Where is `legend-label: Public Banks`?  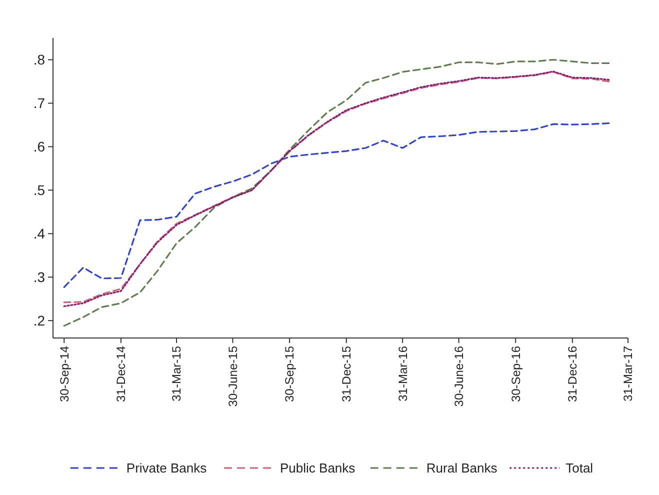
legend-label: Public Banks is located at coordinates (318, 468).